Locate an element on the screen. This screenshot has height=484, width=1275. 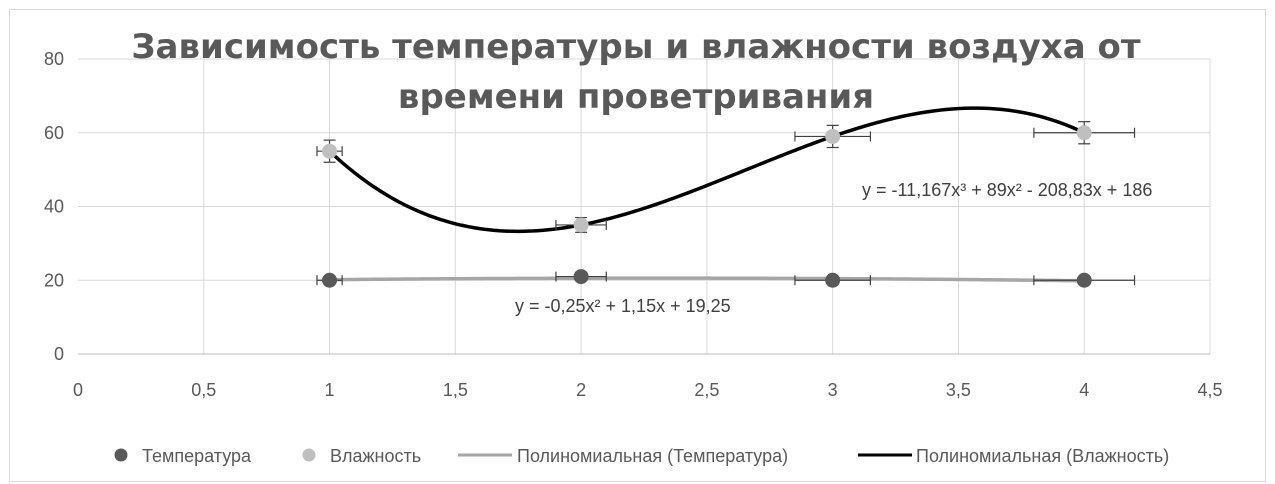
y-tick-label: 40 is located at coordinates (54, 207).